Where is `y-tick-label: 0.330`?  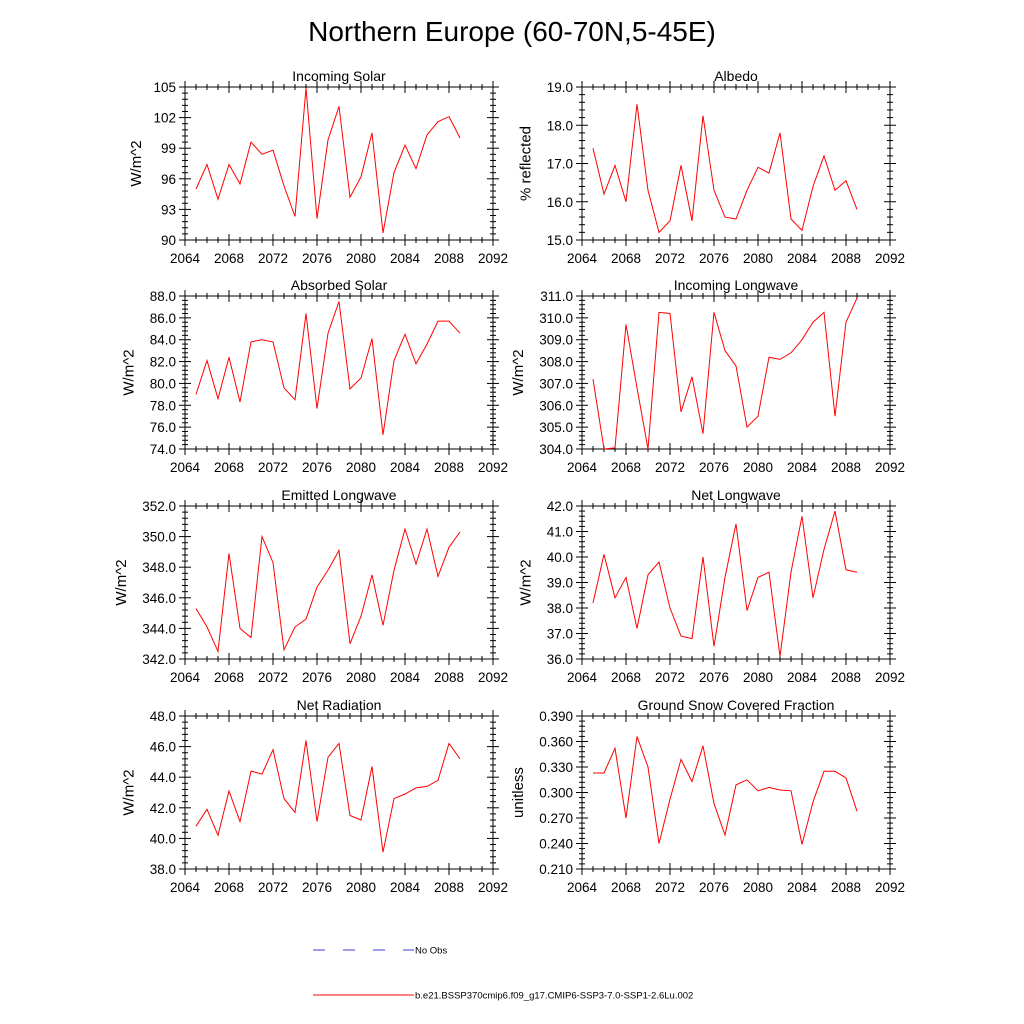
y-tick-label: 0.330 is located at coordinates (556, 767).